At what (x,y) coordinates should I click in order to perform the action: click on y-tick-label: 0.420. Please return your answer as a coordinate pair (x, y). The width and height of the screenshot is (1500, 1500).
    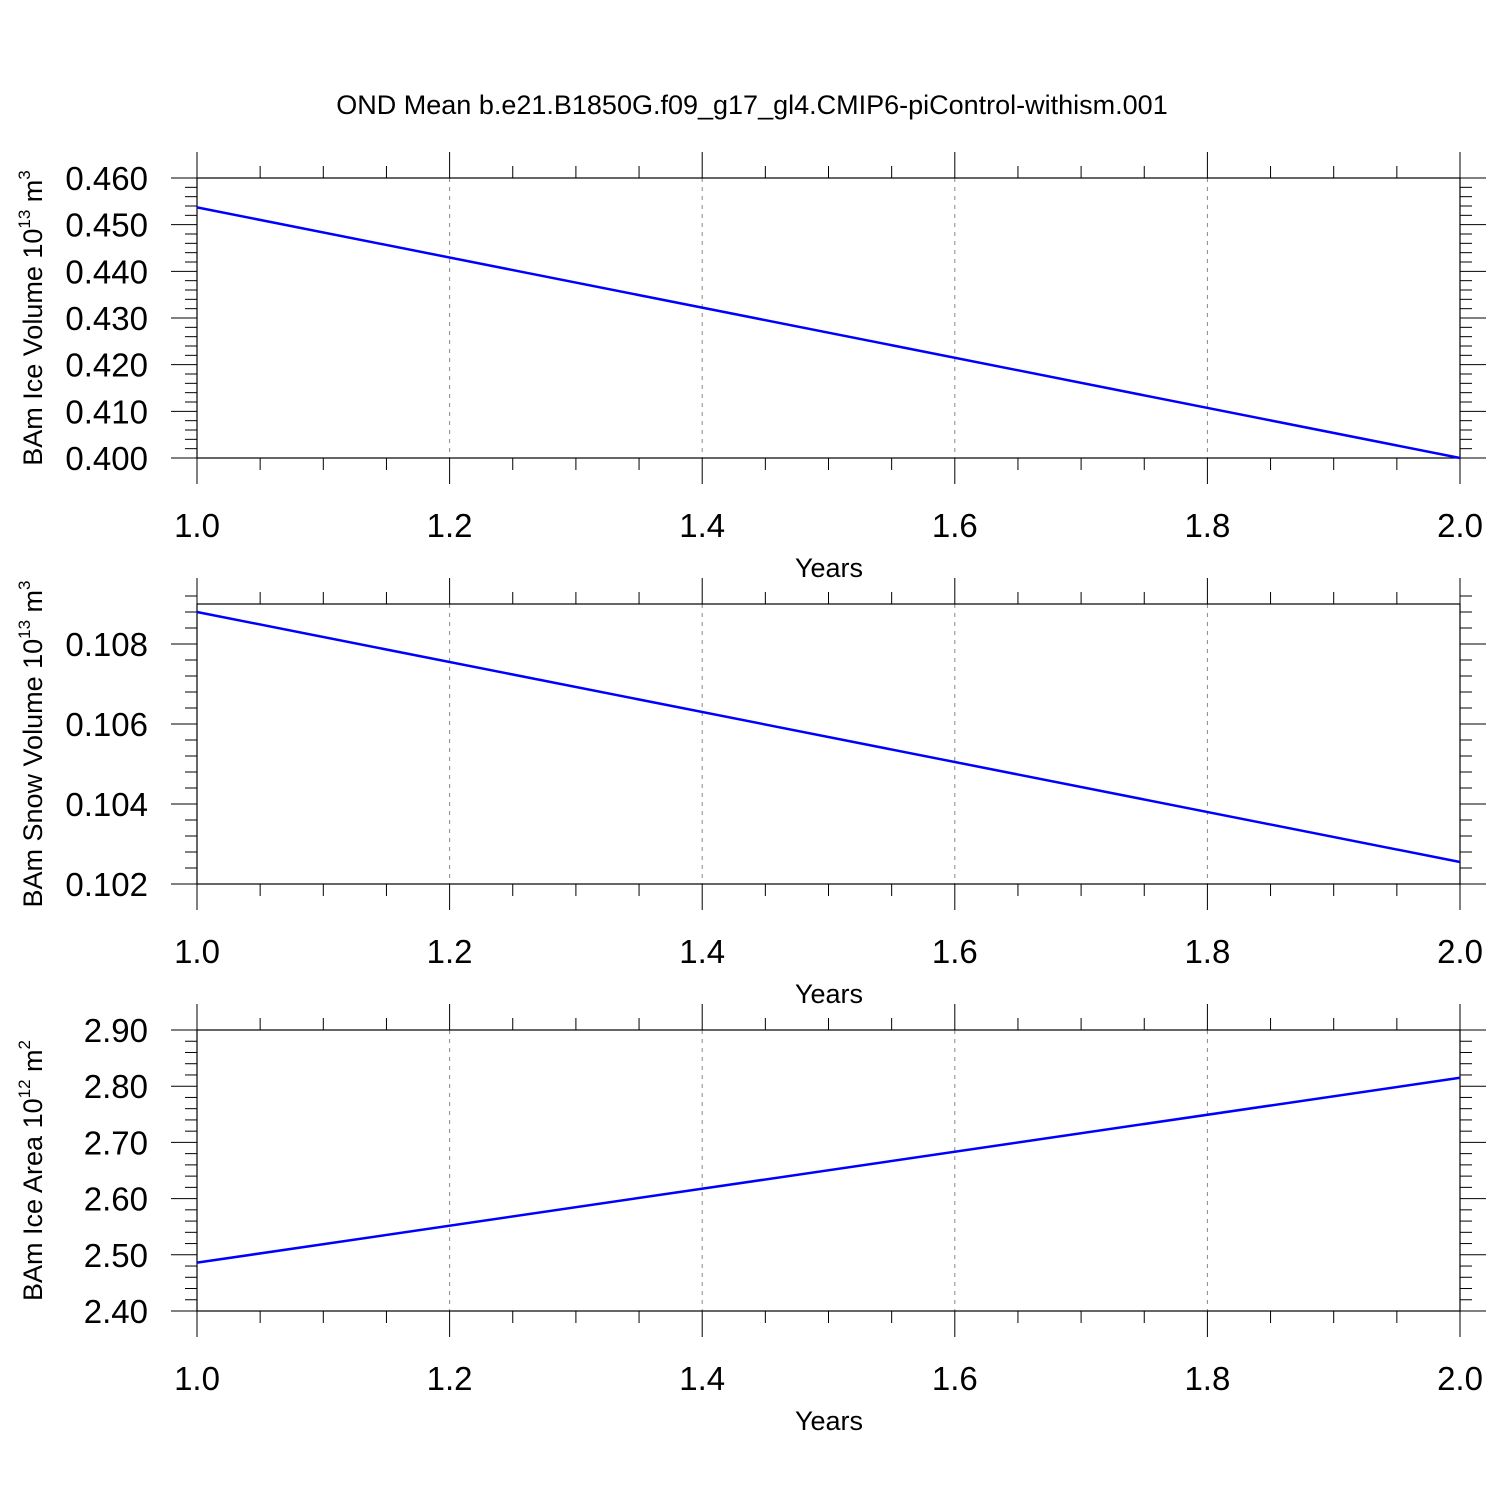
    Looking at the image, I should click on (106, 365).